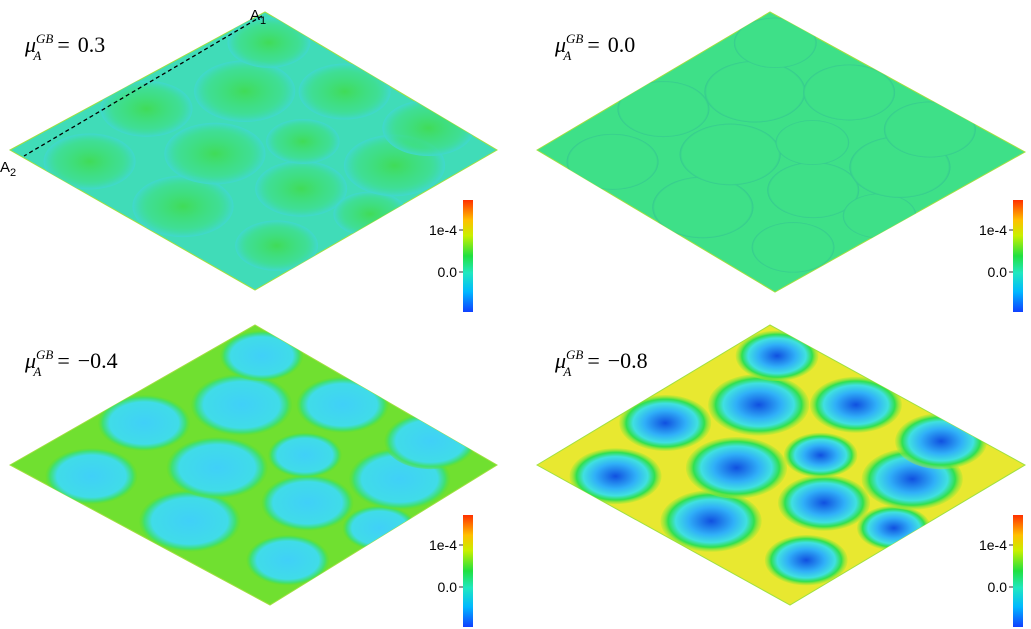  I want to click on panel-label: μGB A = 0.0, so click(594, 47).